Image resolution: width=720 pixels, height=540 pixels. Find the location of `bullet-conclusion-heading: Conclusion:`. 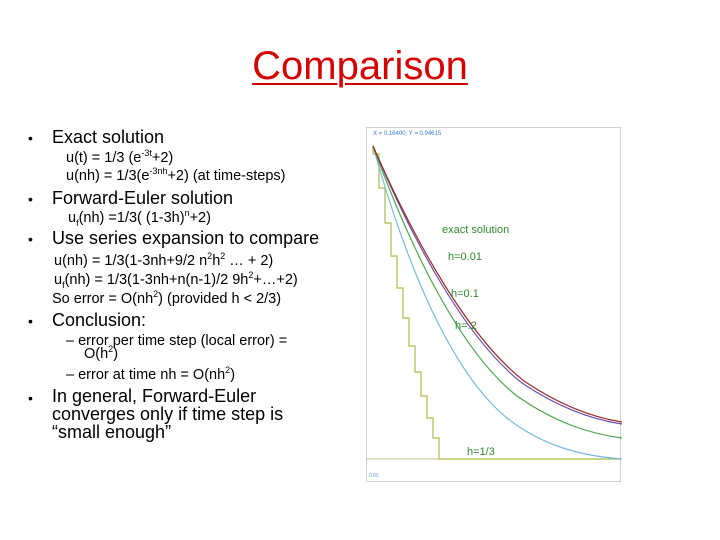

bullet-conclusion-heading: Conclusion: is located at coordinates (99, 320).